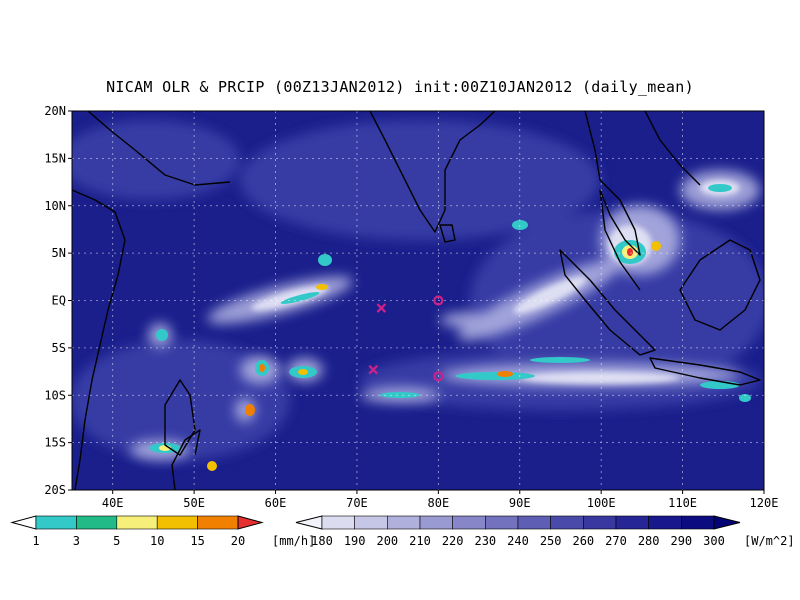 The height and width of the screenshot is (600, 800). What do you see at coordinates (76, 541) in the screenshot?
I see `precip-colorbar-label: 3` at bounding box center [76, 541].